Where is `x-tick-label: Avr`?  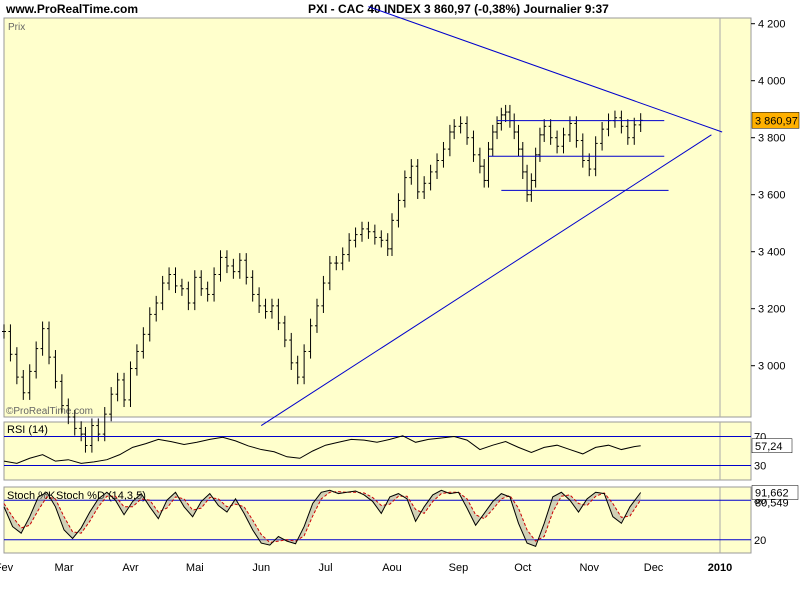
x-tick-label: Avr is located at coordinates (130, 568).